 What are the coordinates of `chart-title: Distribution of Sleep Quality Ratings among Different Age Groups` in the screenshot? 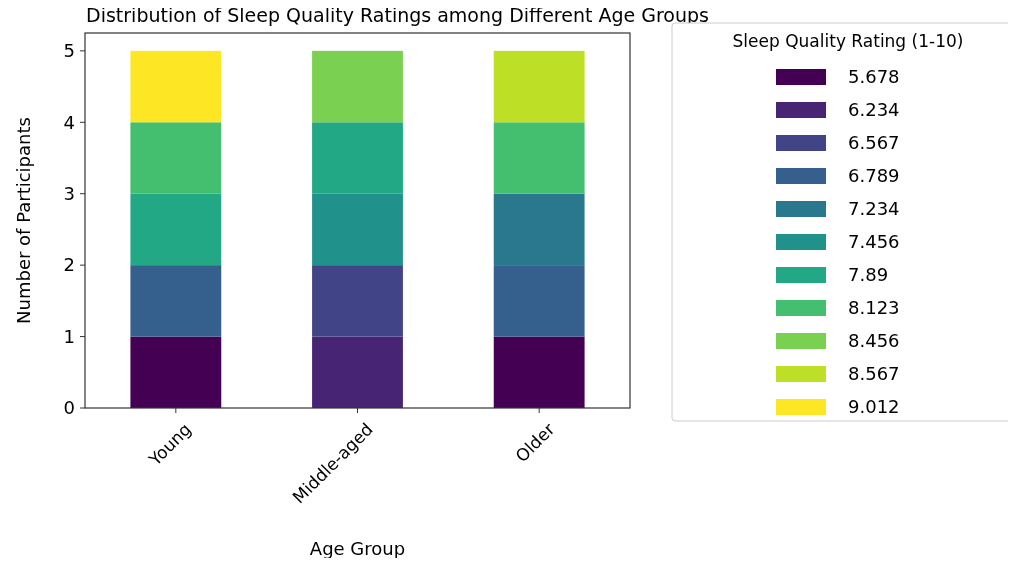 It's located at (397, 15).